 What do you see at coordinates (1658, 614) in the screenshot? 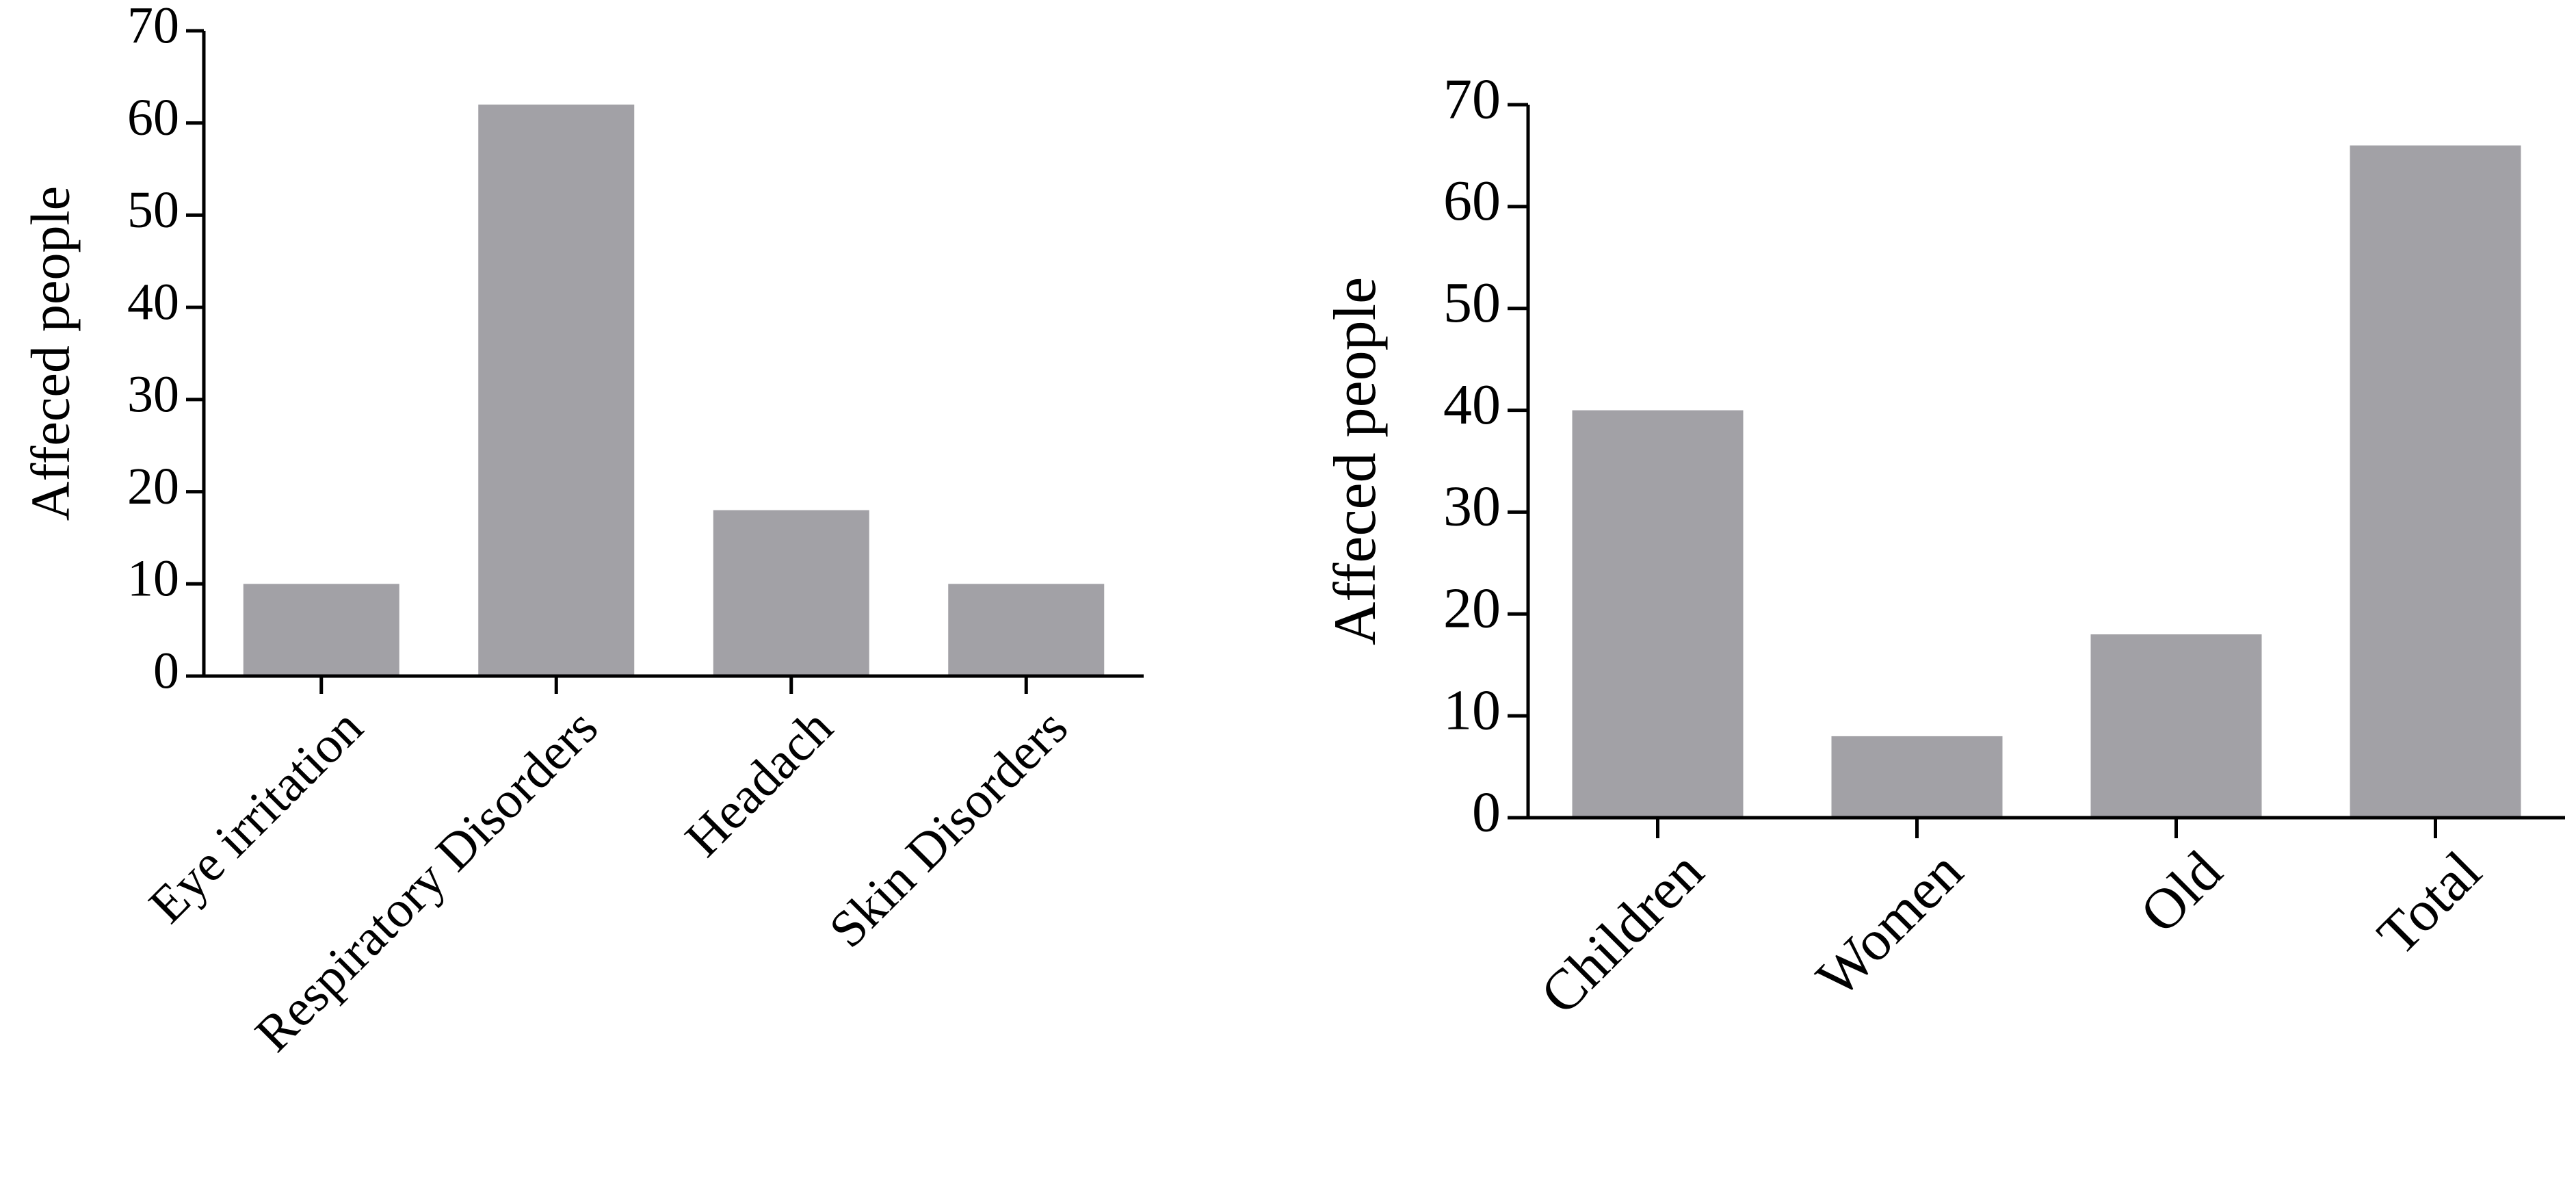
I see `bar-children` at bounding box center [1658, 614].